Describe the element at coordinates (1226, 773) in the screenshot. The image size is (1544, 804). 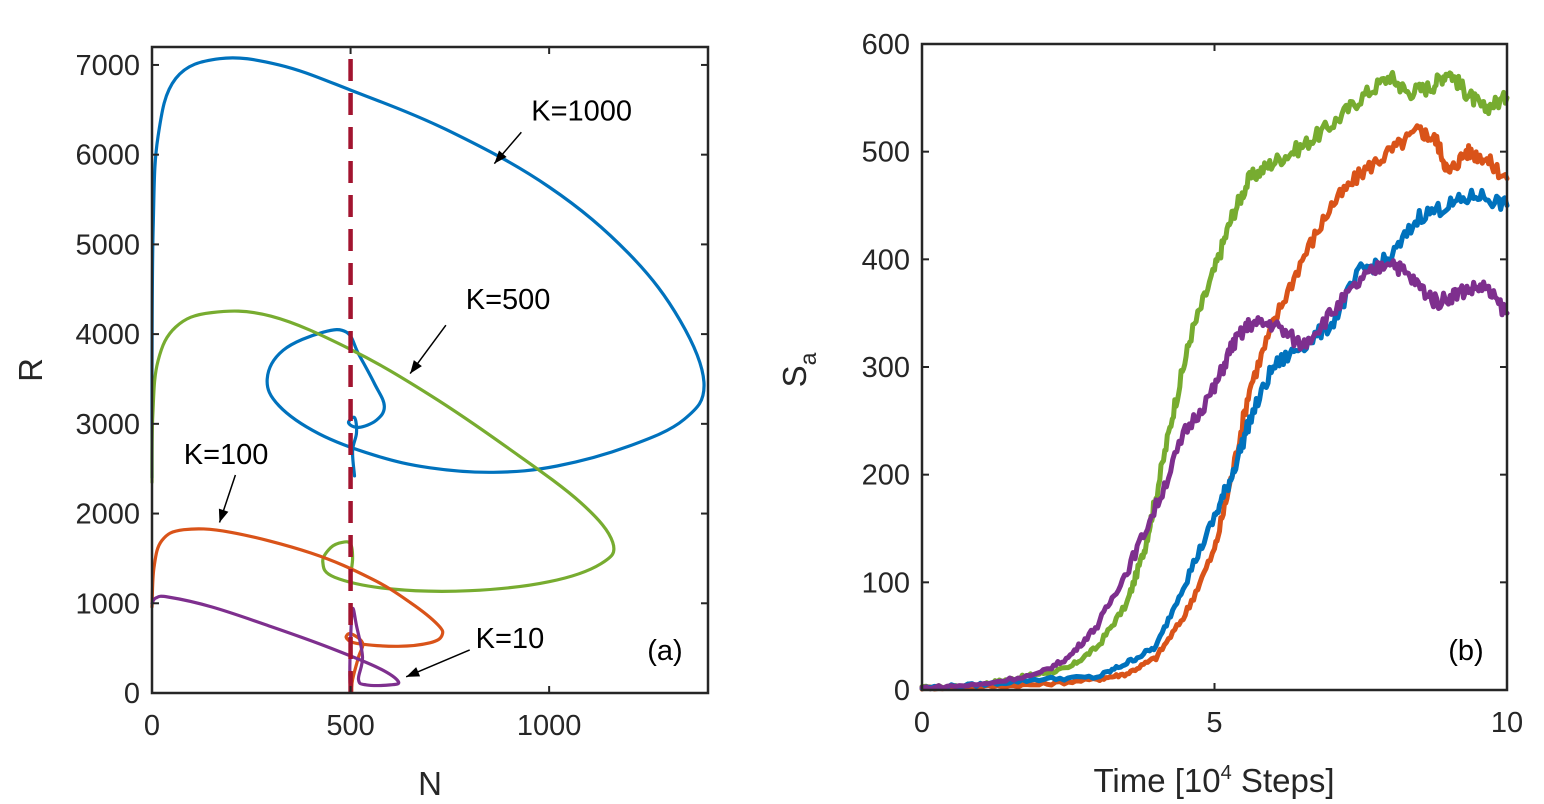
I see `panel-b-xlabel-sup: 4` at that location.